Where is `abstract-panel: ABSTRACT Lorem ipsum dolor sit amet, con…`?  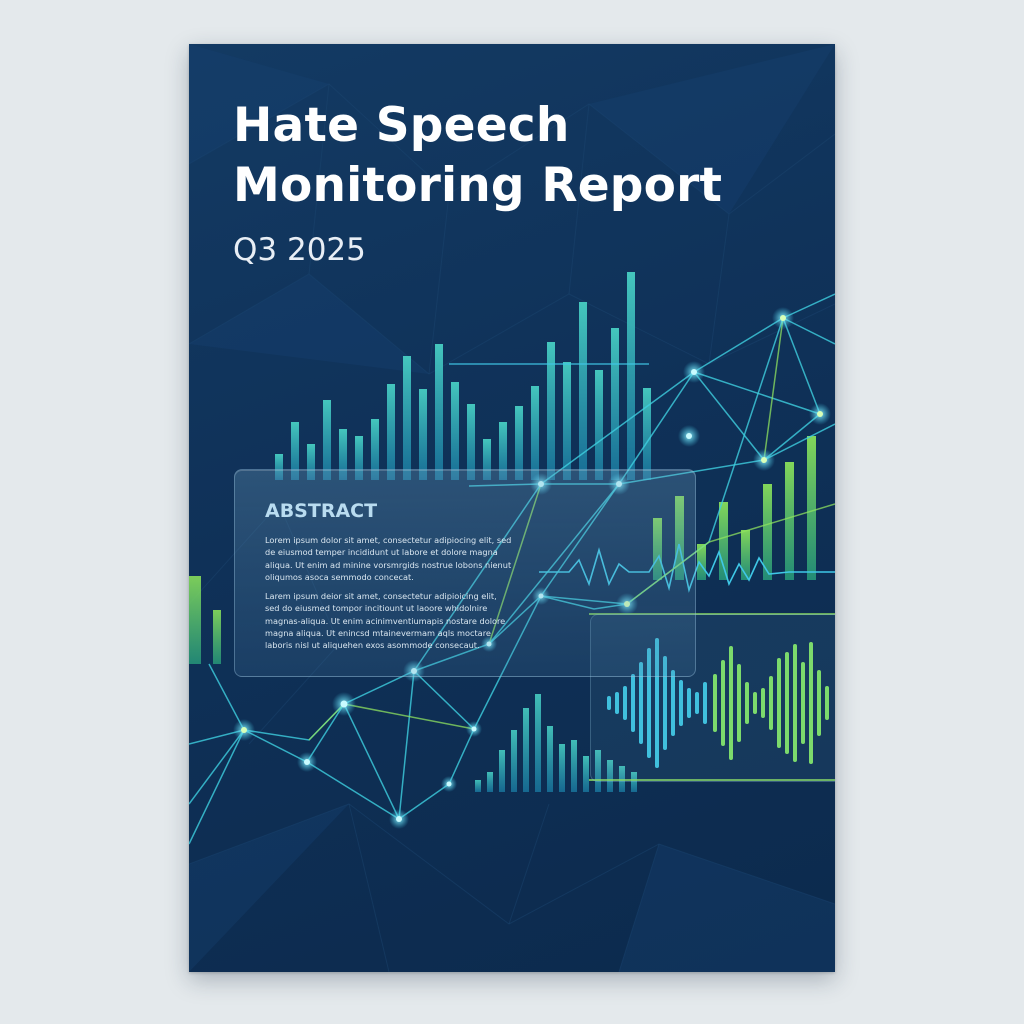
abstract-panel: ABSTRACT Lorem ipsum dolor sit amet, con… is located at coordinates (465, 573).